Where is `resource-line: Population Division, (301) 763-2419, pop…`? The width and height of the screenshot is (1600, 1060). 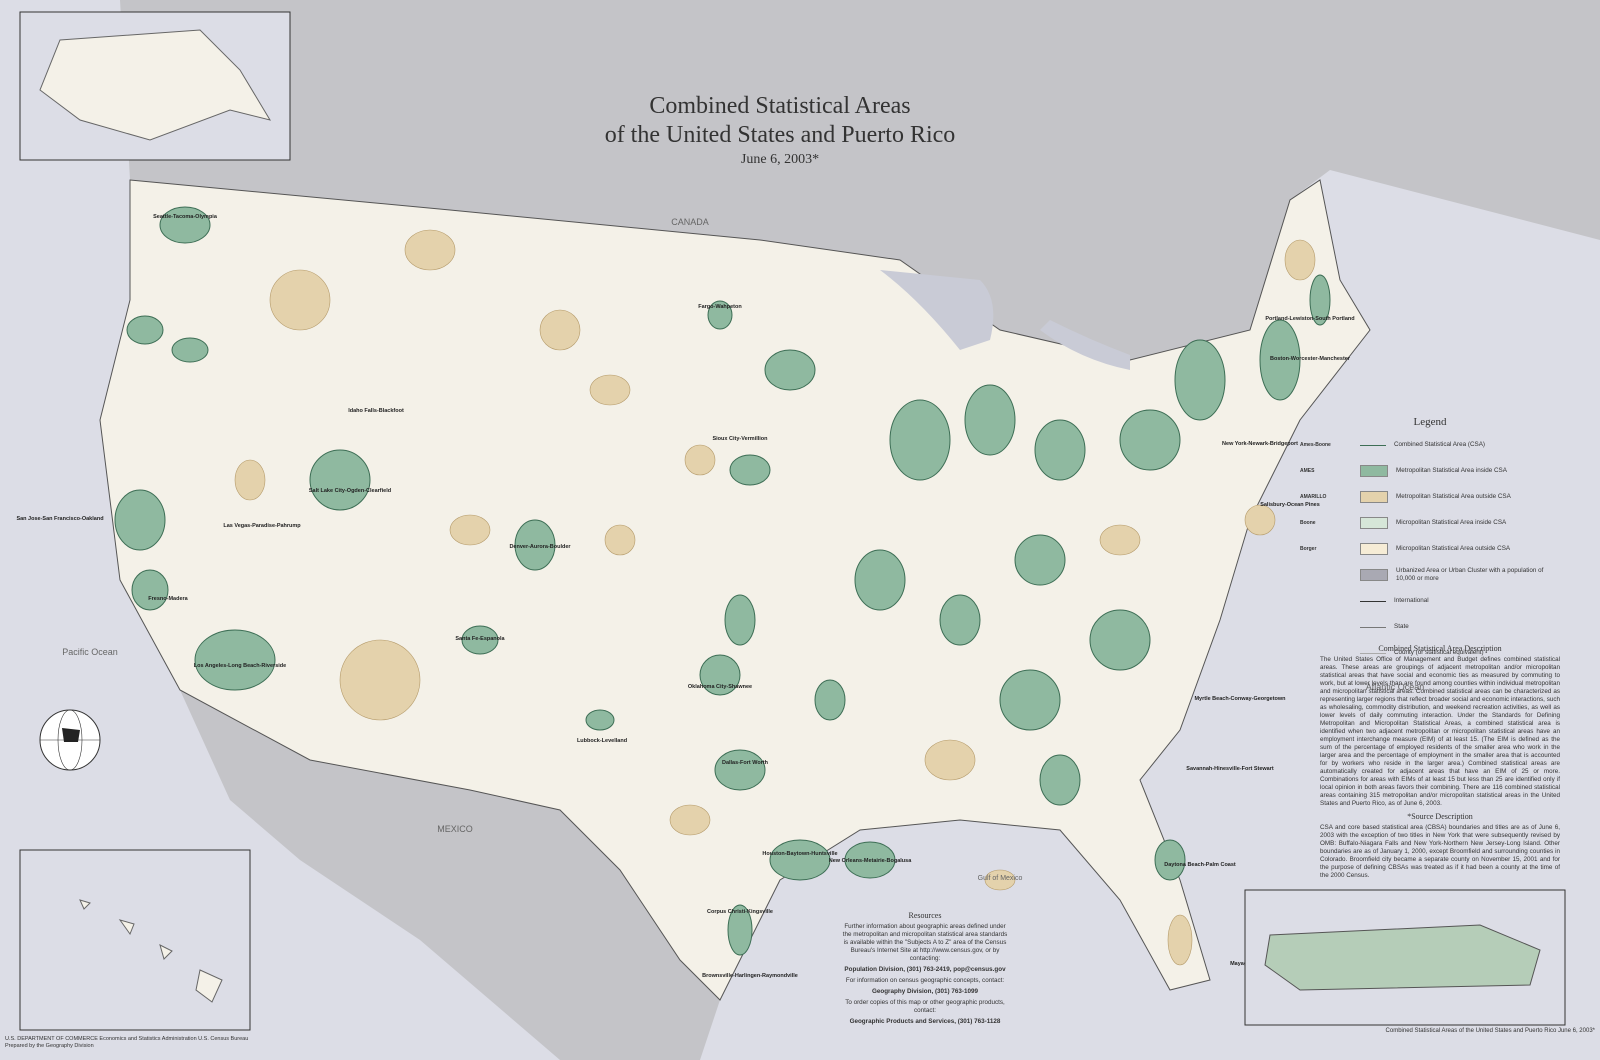
resource-line: Population Division, (301) 763-2419, pop… is located at coordinates (925, 969).